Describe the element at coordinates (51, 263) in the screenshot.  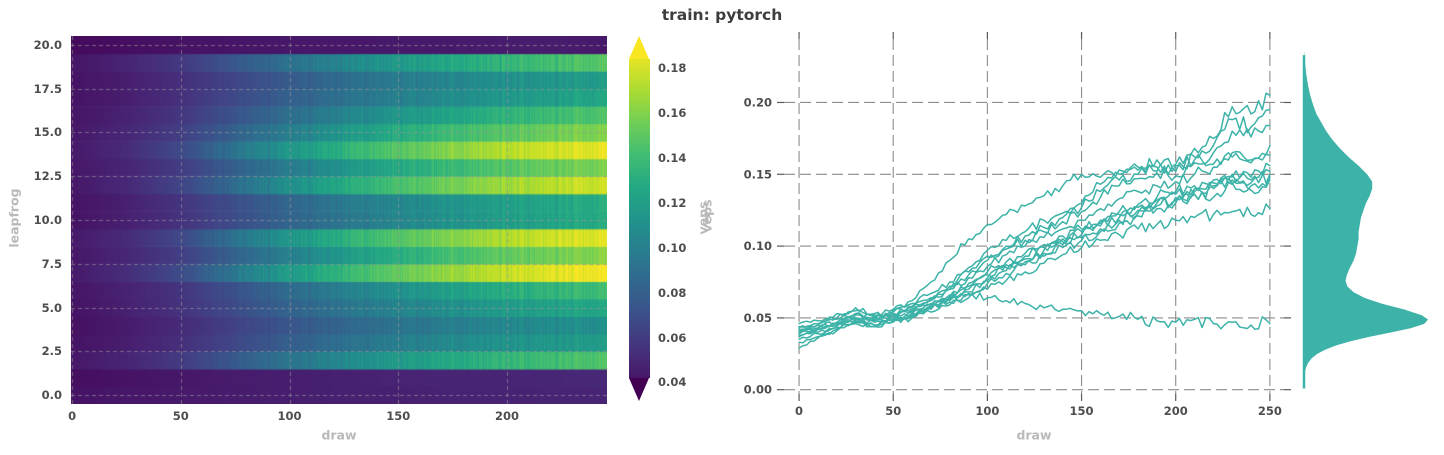
I see `heatmap-y-tick-label: 7.5` at that location.